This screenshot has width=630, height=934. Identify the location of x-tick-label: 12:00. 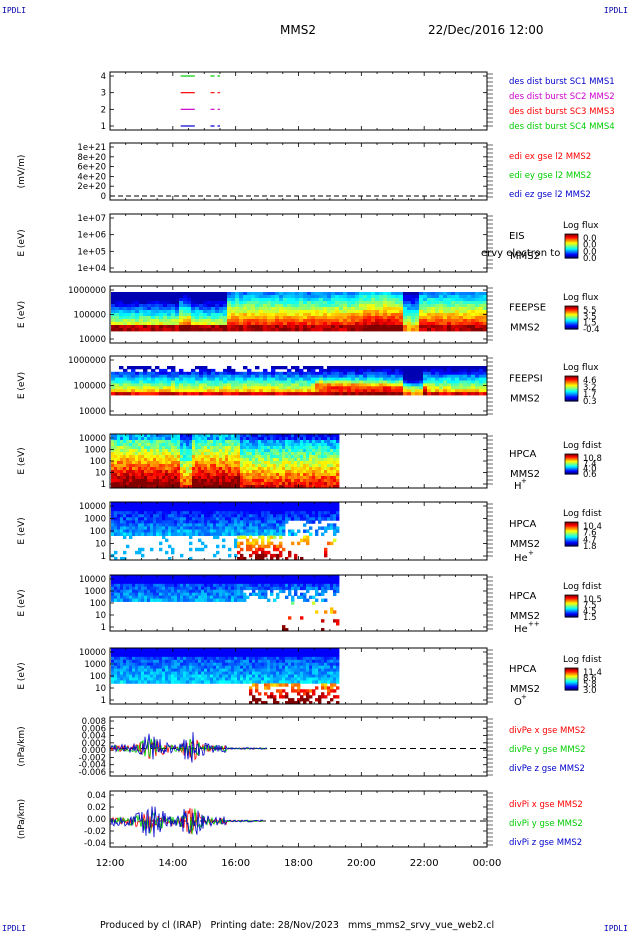
(110, 863).